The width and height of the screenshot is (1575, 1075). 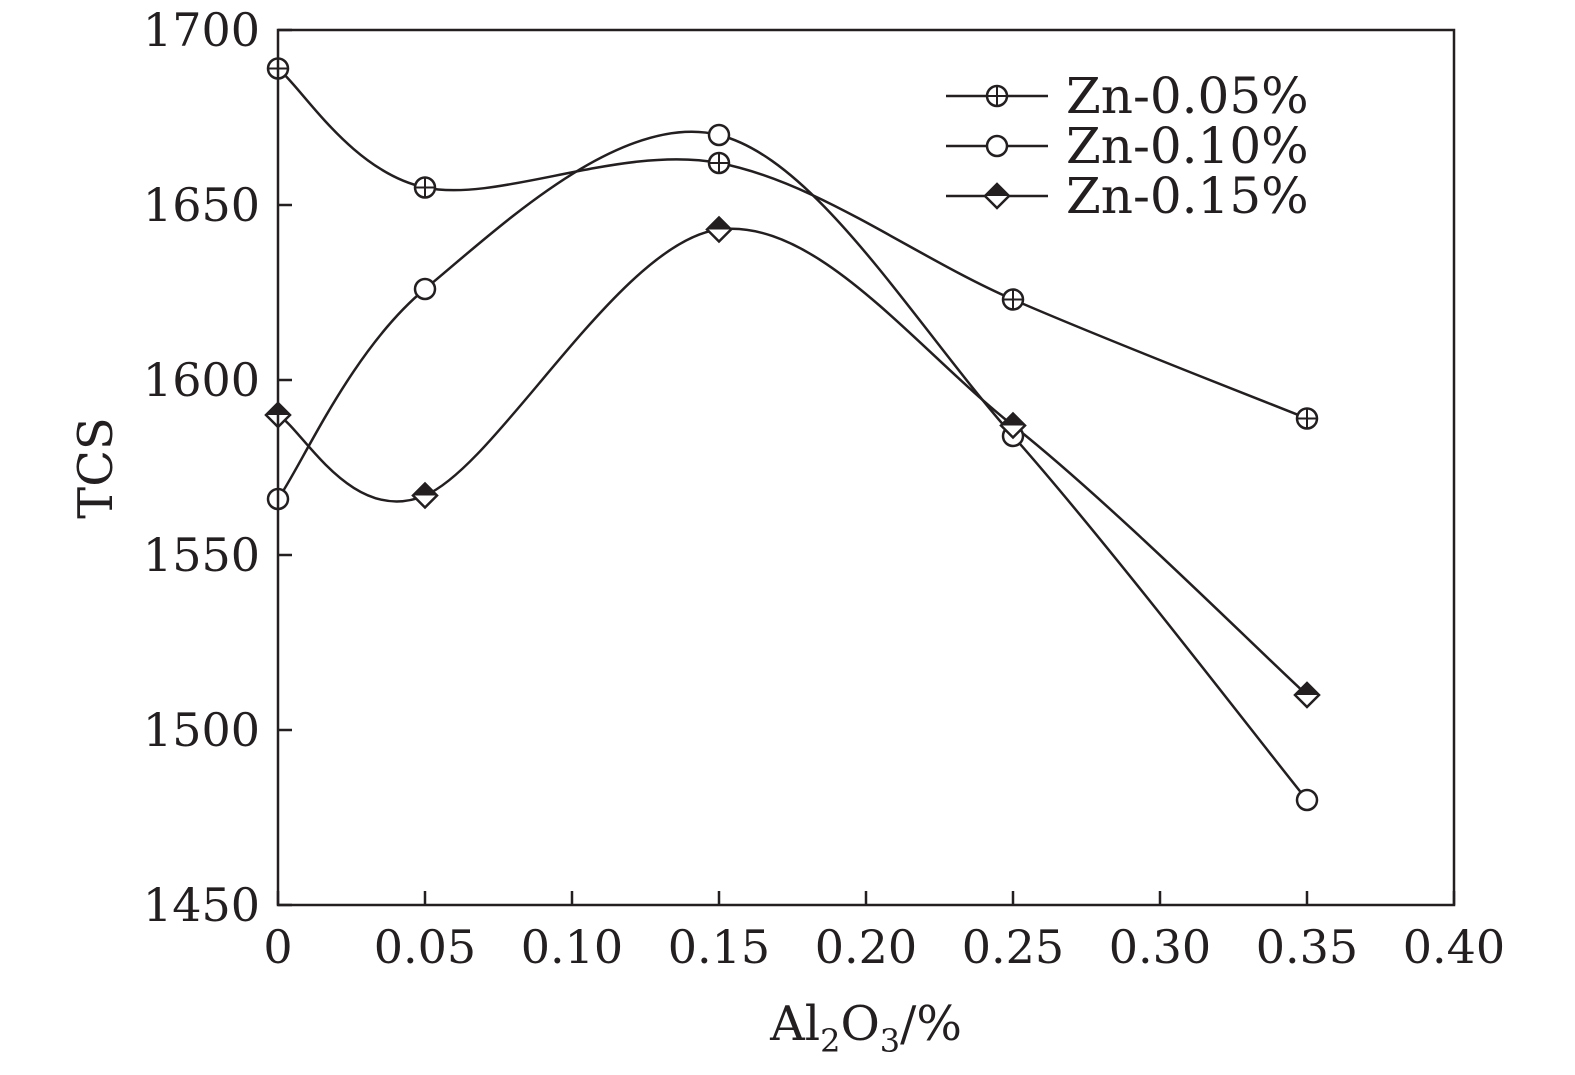 What do you see at coordinates (572, 947) in the screenshot?
I see `x-tick-label: 0.10` at bounding box center [572, 947].